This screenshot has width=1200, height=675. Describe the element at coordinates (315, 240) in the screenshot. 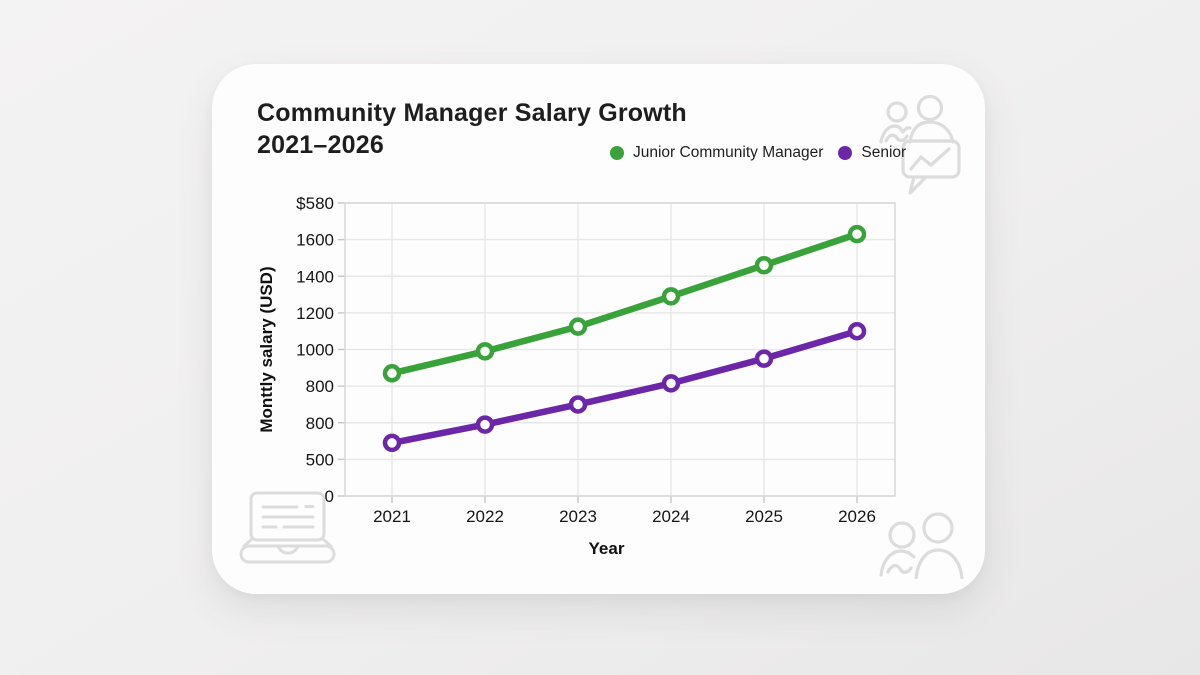

I see `y-tick-label: 1600` at that location.